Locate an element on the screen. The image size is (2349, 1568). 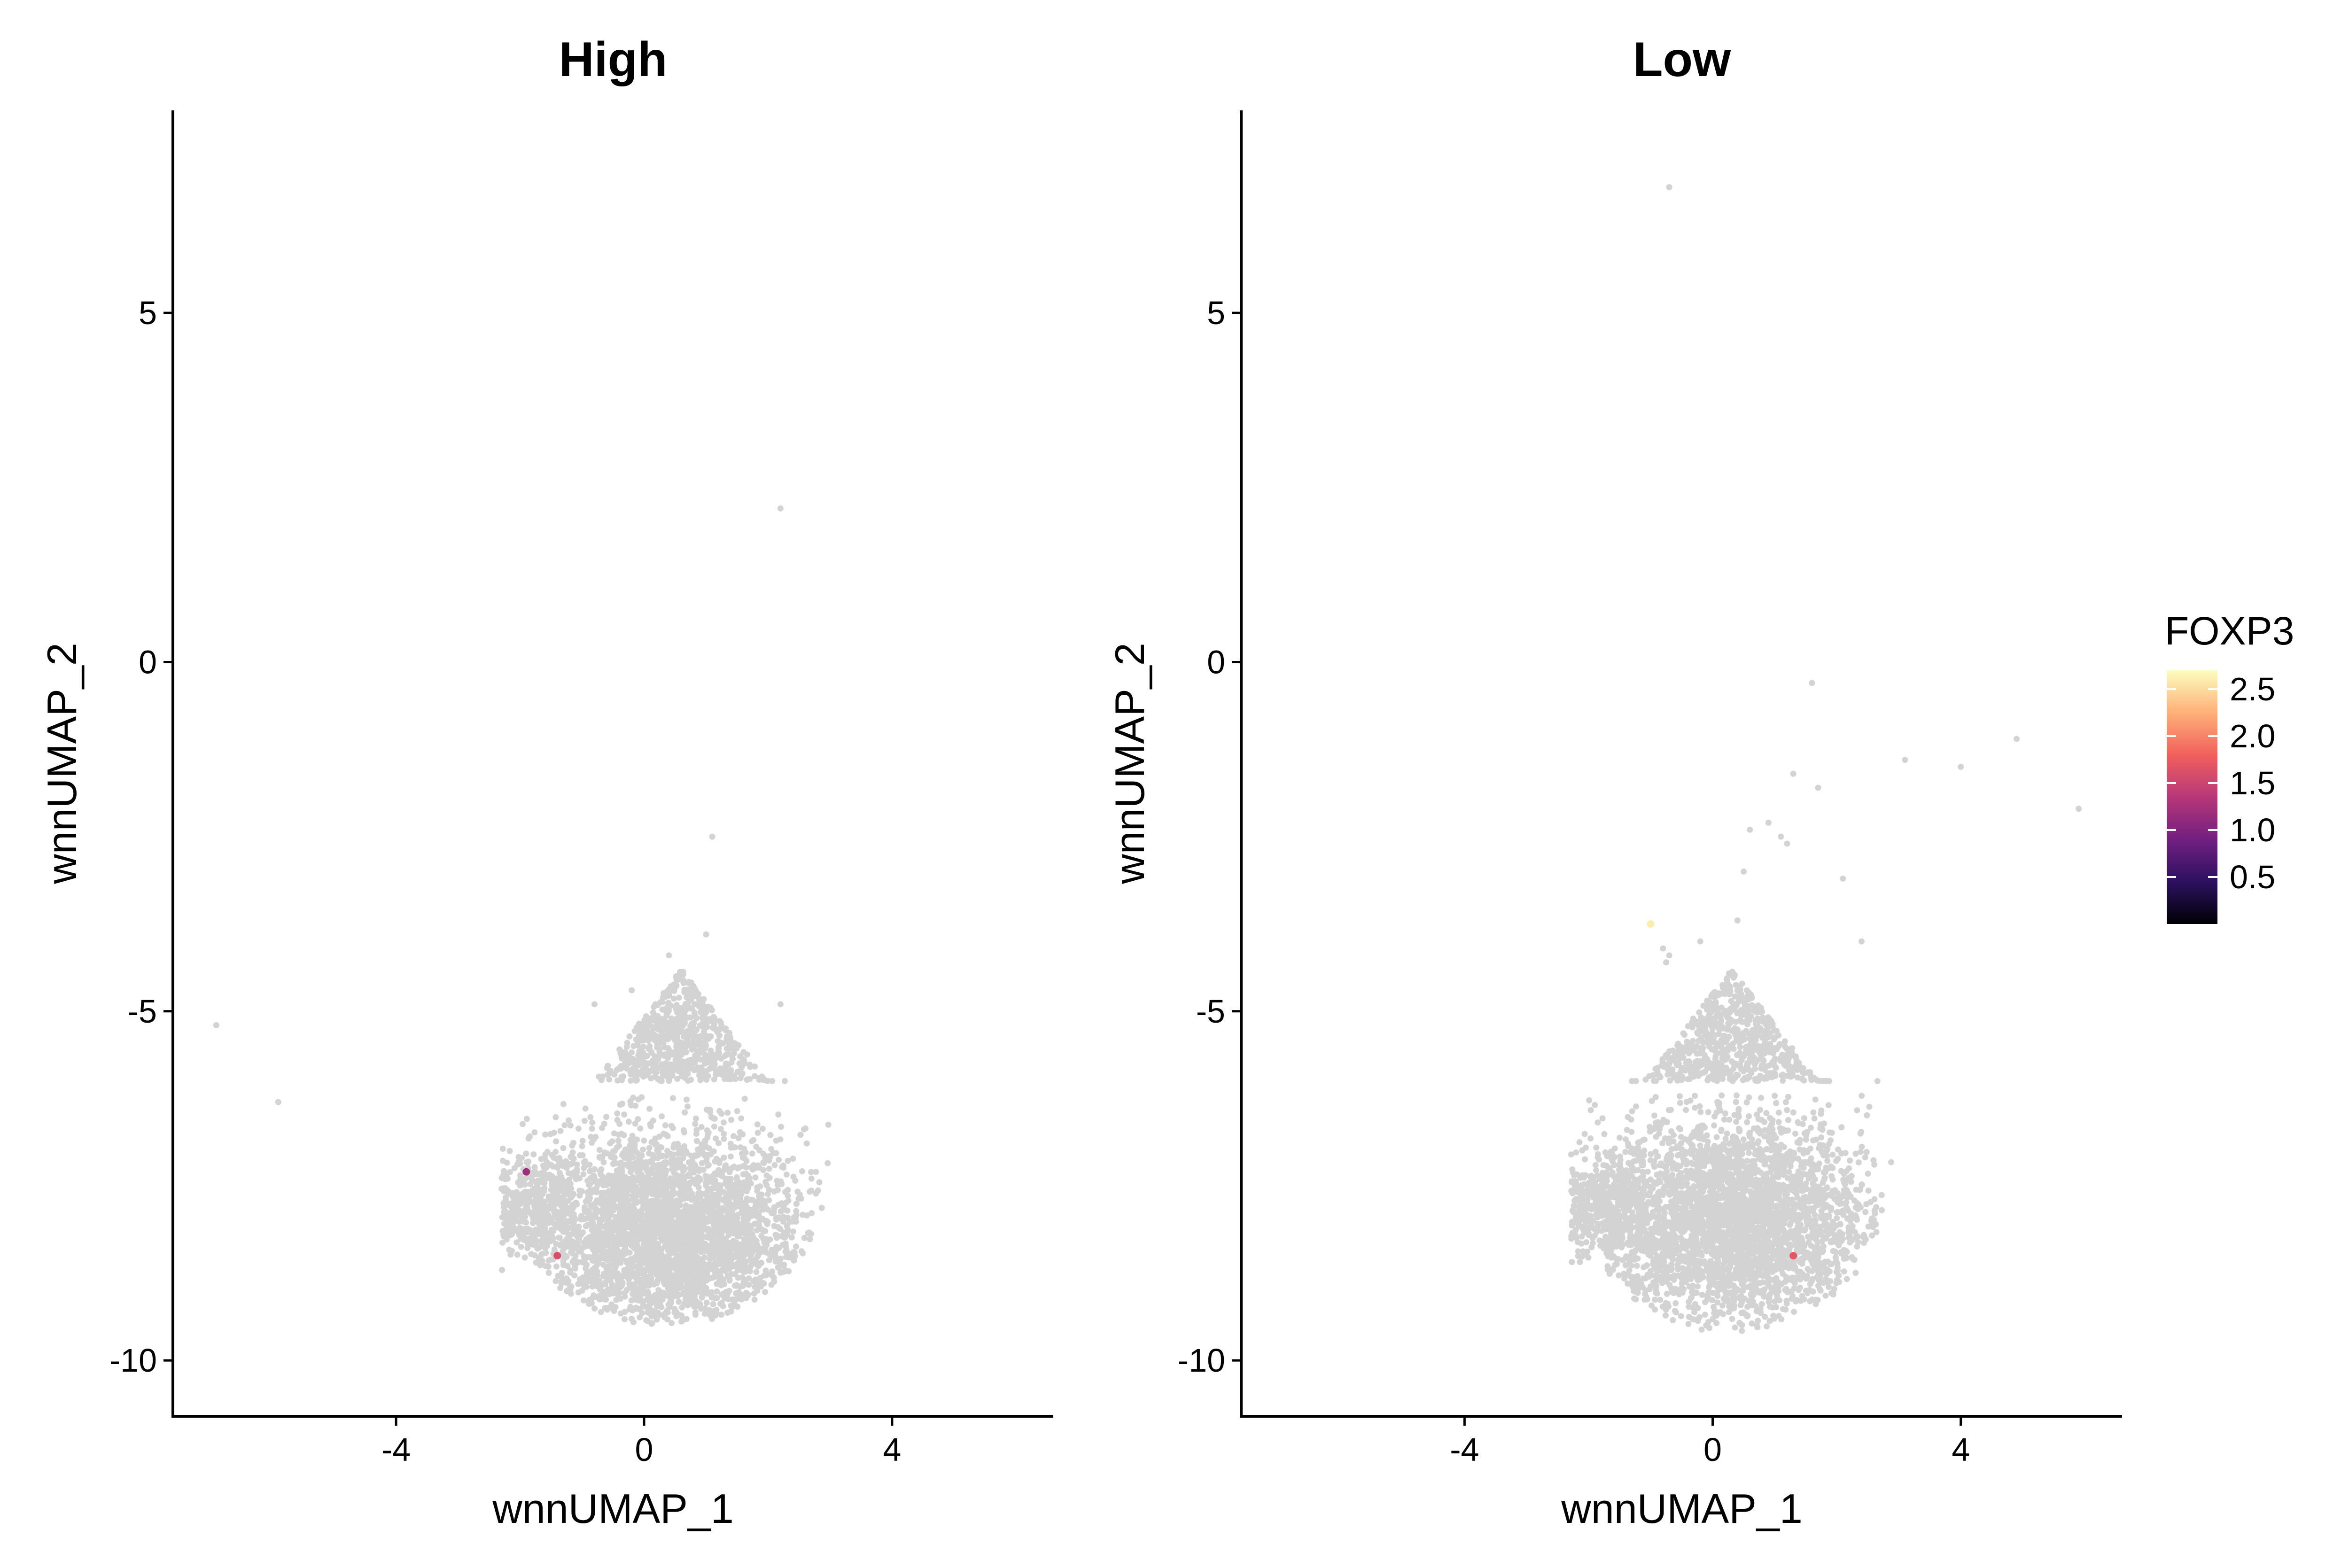
x-tick-label: -4 is located at coordinates (396, 1449).